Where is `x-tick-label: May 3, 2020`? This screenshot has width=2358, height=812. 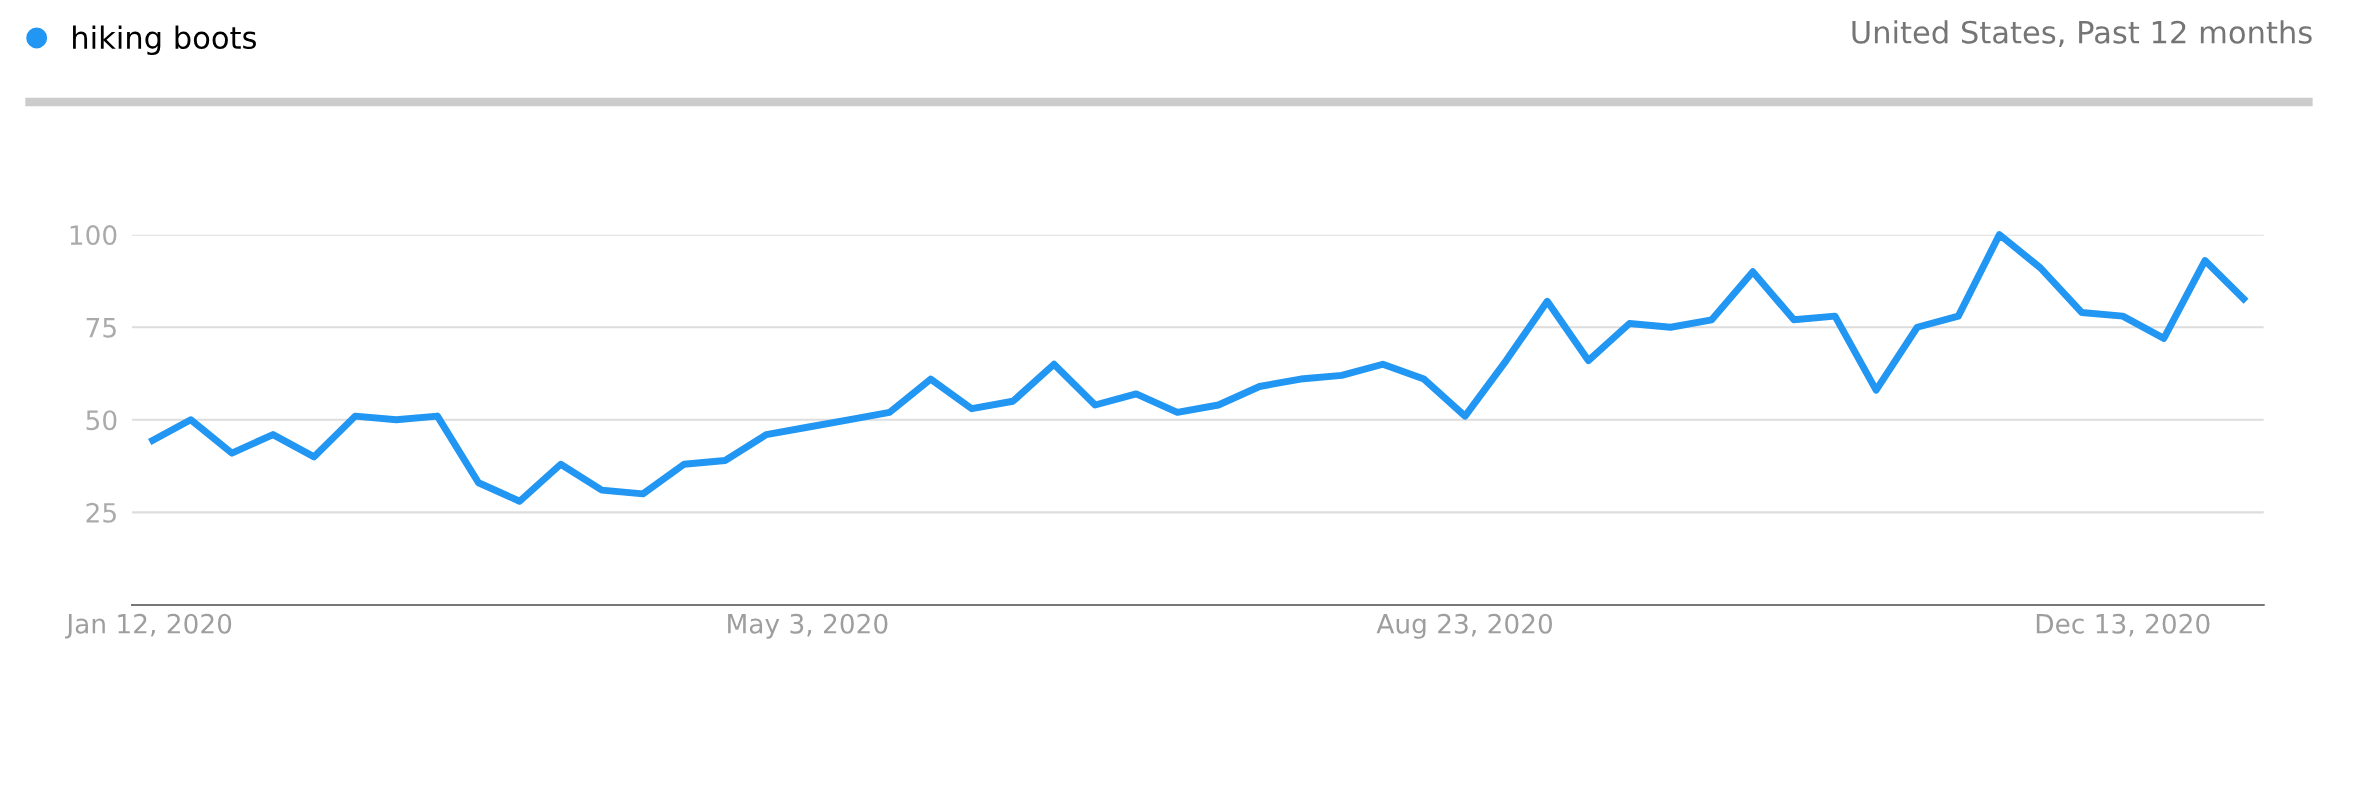
x-tick-label: May 3, 2020 is located at coordinates (808, 626).